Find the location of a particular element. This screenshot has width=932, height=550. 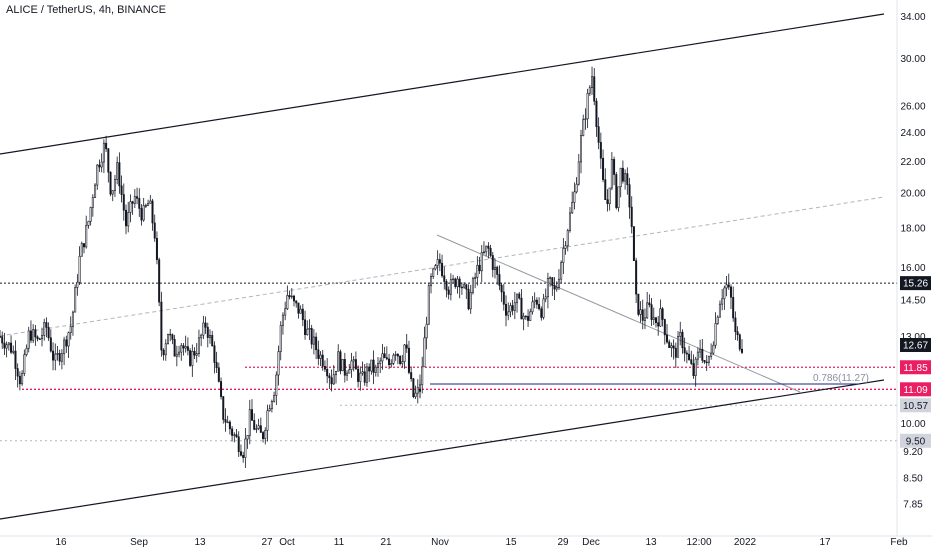

x-tick-label: Dec is located at coordinates (591, 542).